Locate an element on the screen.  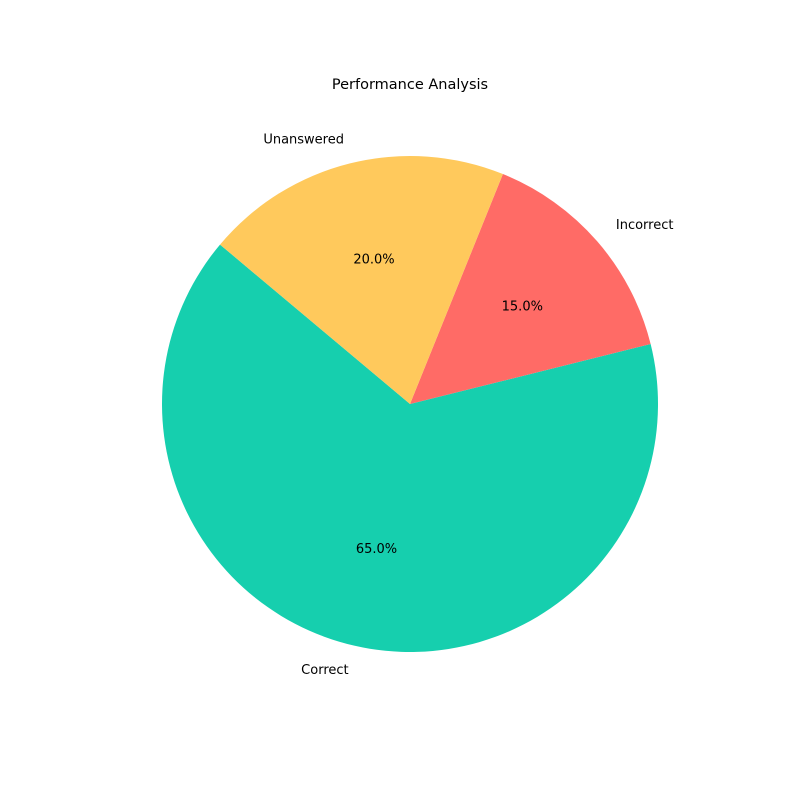
pie-slice-incorrect is located at coordinates (530, 289).